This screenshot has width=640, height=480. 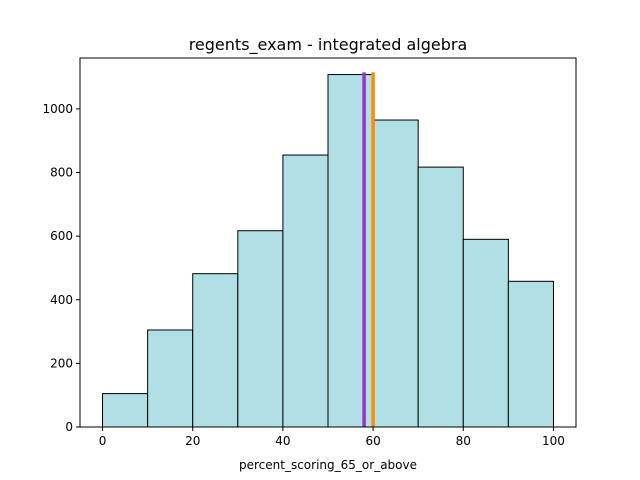 What do you see at coordinates (372, 441) in the screenshot?
I see `x-tick-label-3: 60` at bounding box center [372, 441].